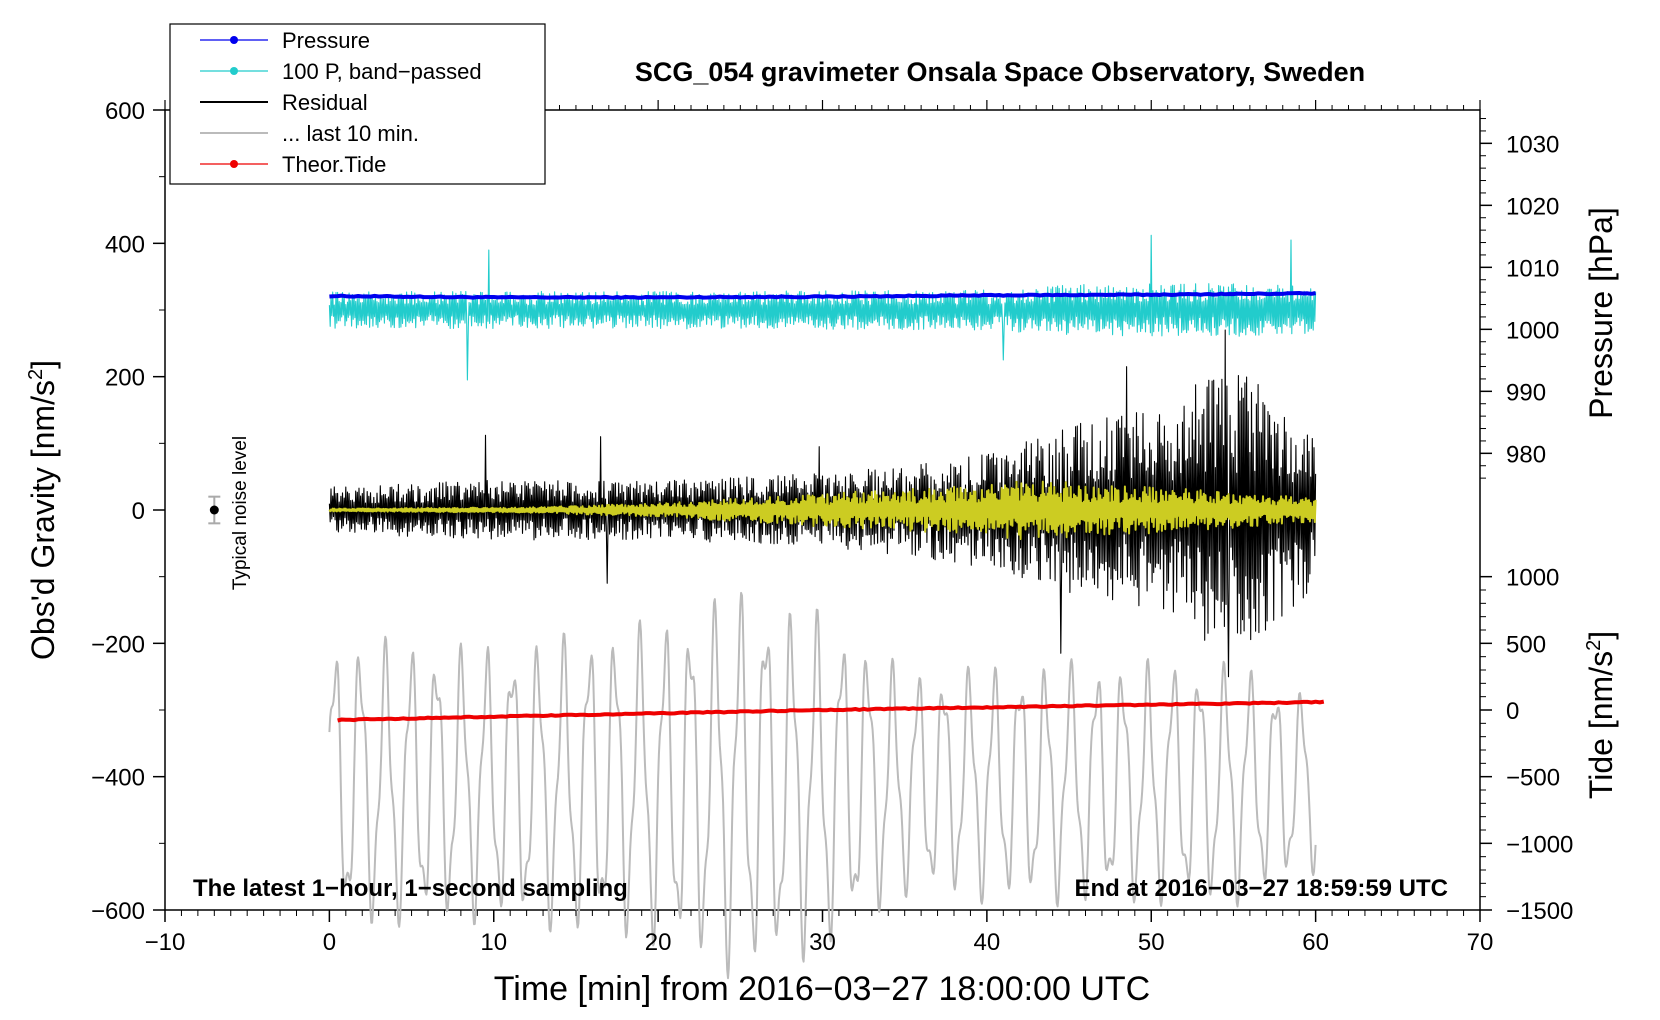 This screenshot has height=1020, width=1660. I want to click on y-axis-left-label: Obs'd Gravity [nm/s2], so click(43, 510).